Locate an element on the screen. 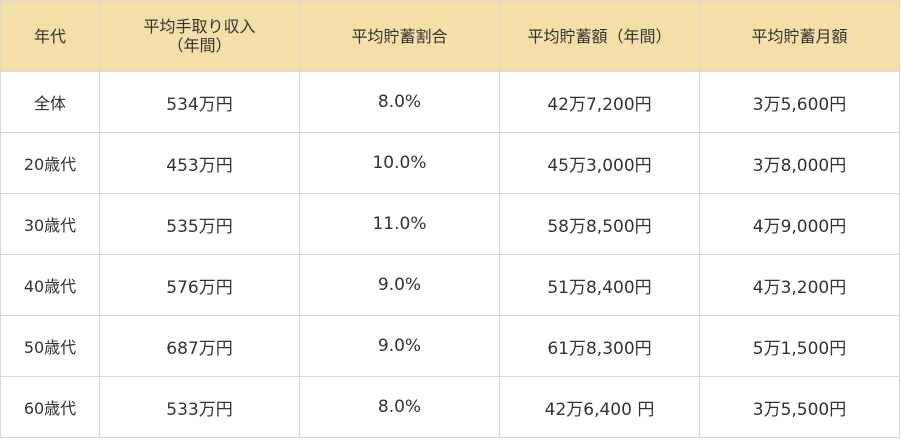 The image size is (901, 441). age-group-cell: 40歳代 is located at coordinates (50, 285).